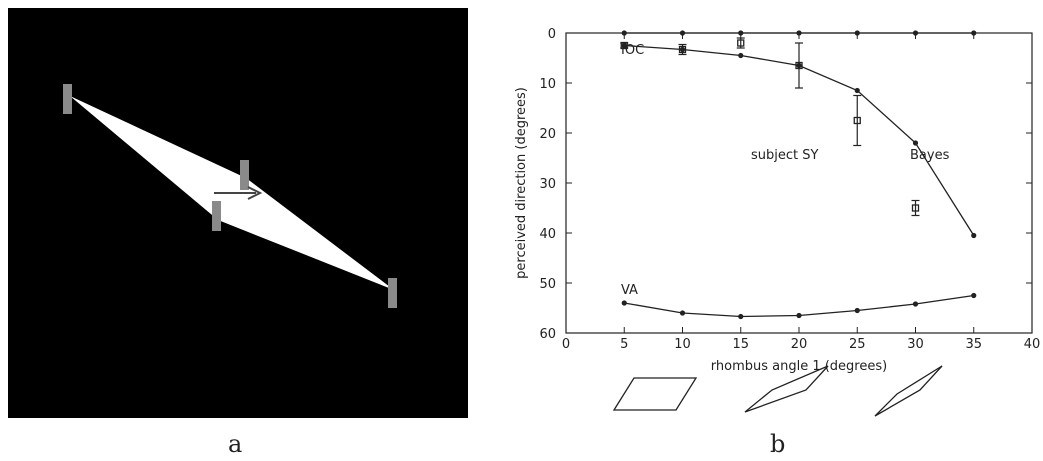  Describe the element at coordinates (552, 34) in the screenshot. I see `y-tick-label: 0` at that location.